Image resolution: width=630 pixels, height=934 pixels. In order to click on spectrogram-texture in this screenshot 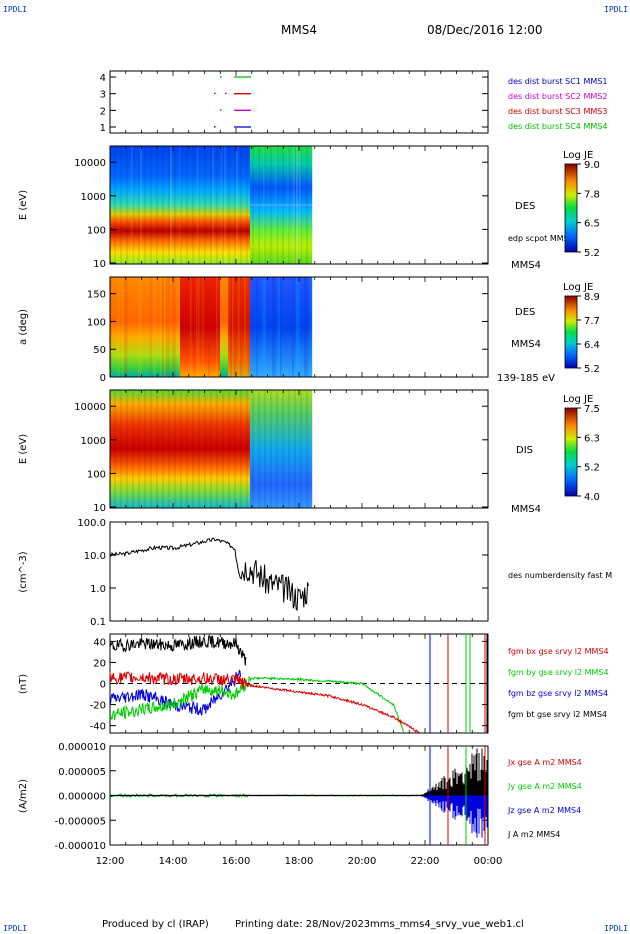, I will do `click(211, 449)`.